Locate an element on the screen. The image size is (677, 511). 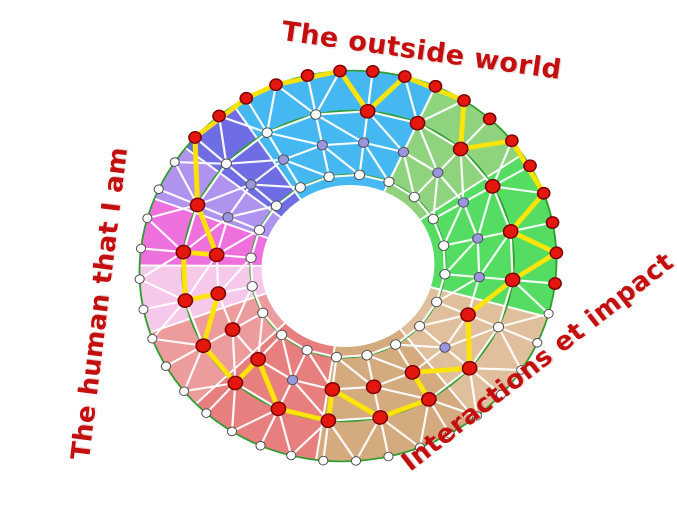
sector-tan-light is located at coordinates (474, 353).